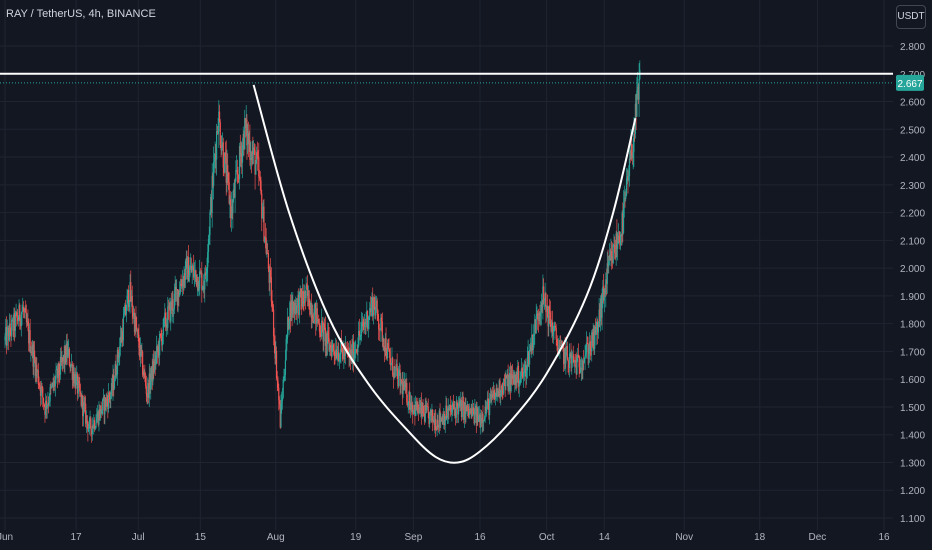  Describe the element at coordinates (911, 17) in the screenshot. I see `currency-unit-button: USDT` at that location.